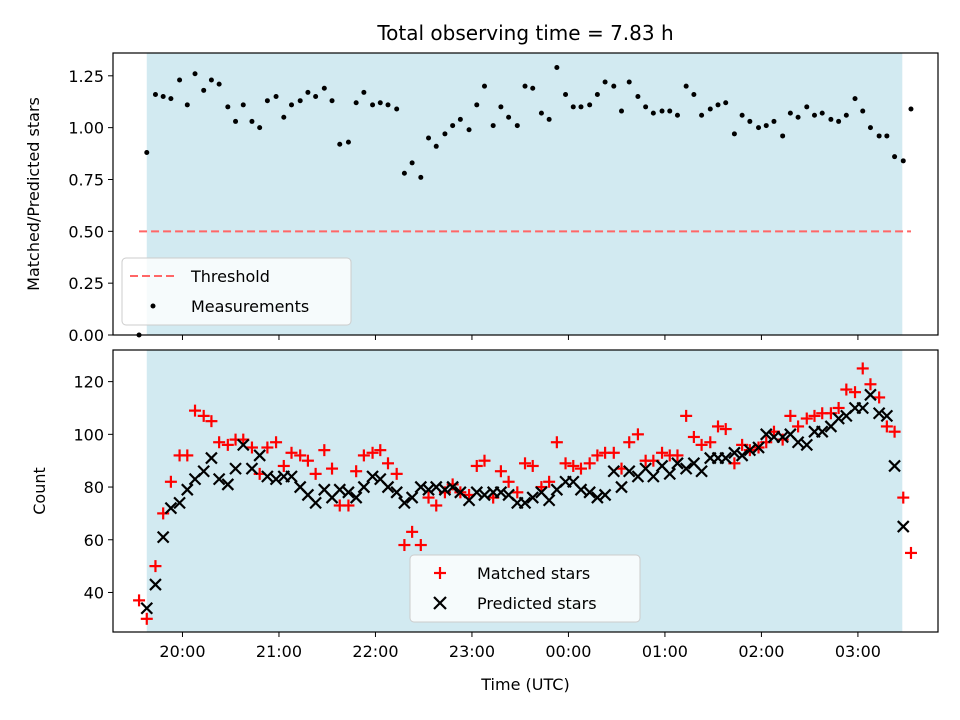 This screenshot has width=960, height=720. I want to click on threshold-legend-label: Threshold, so click(230, 276).